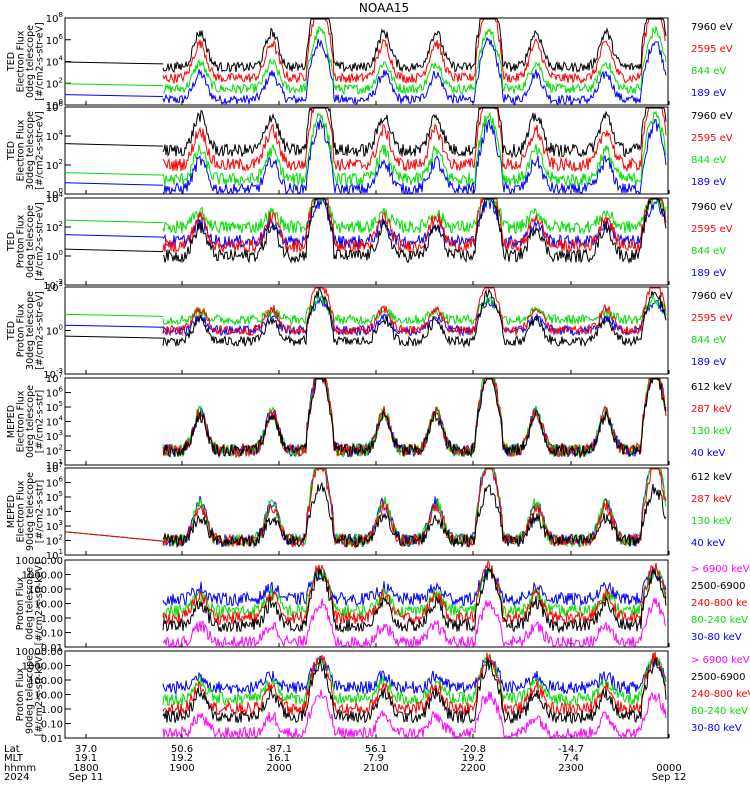  I want to click on x-tick-label-date: Sep 12, so click(669, 777).